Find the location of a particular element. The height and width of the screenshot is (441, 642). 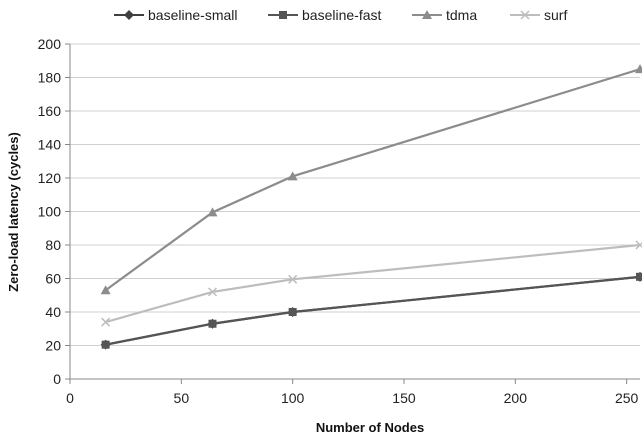

series-line-baseline-small is located at coordinates (373, 310).